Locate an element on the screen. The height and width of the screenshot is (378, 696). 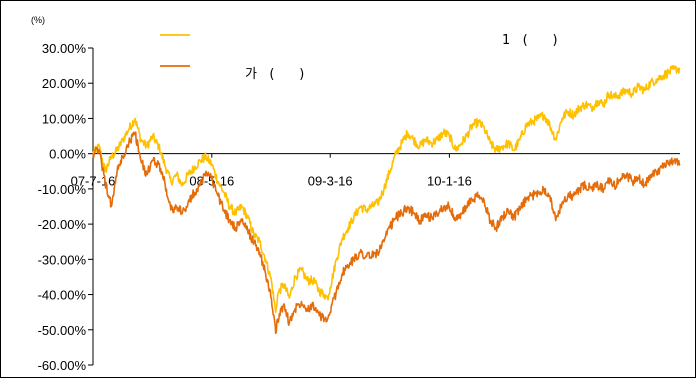
legend: 1 ( ) 가 ( ) is located at coordinates (359, 57).